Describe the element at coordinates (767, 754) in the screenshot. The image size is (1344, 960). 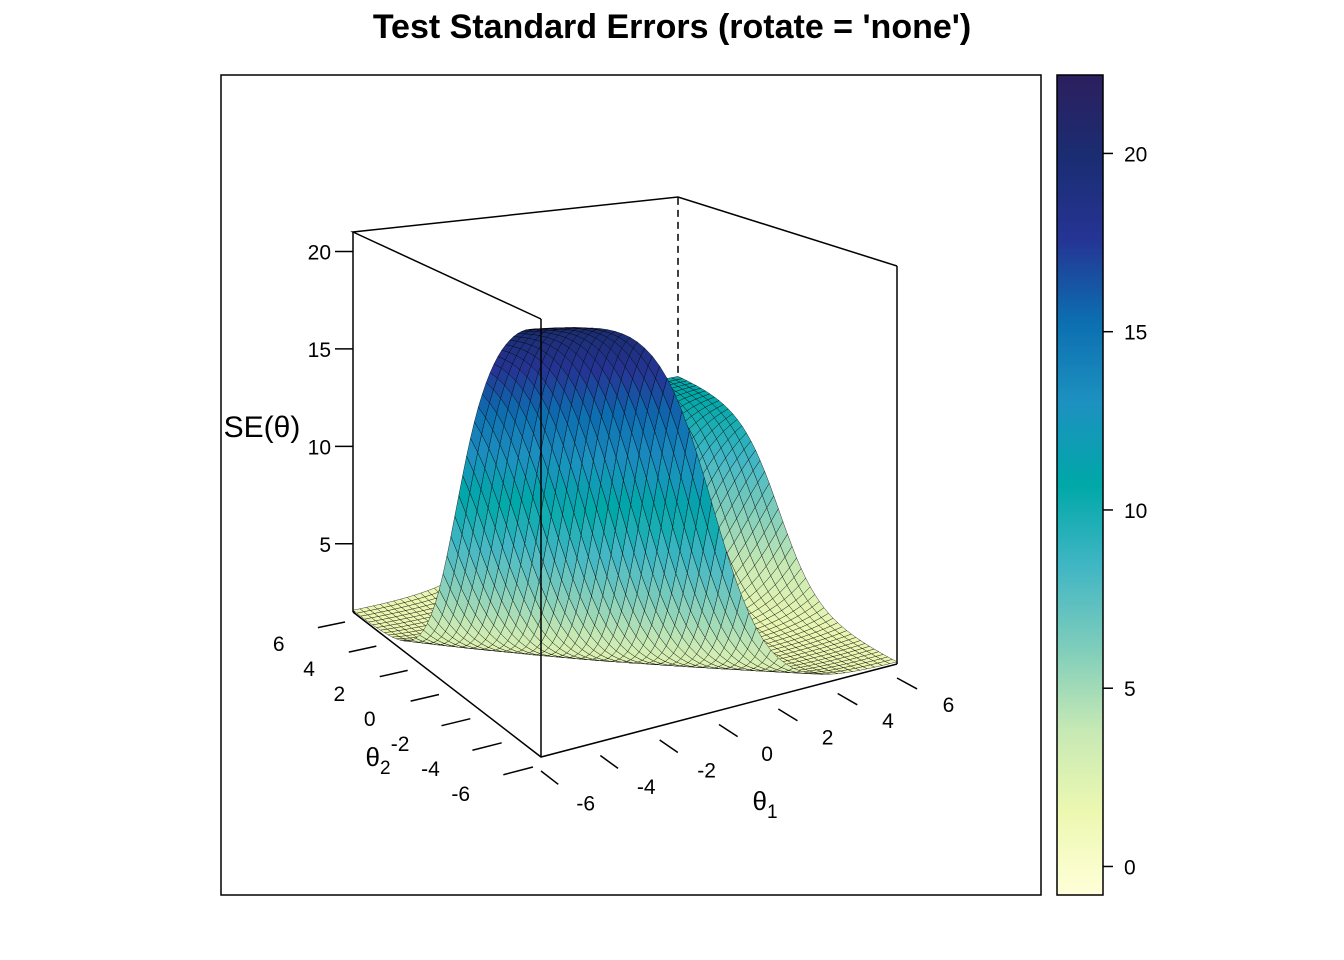
I see `x-tick-label: 0` at that location.